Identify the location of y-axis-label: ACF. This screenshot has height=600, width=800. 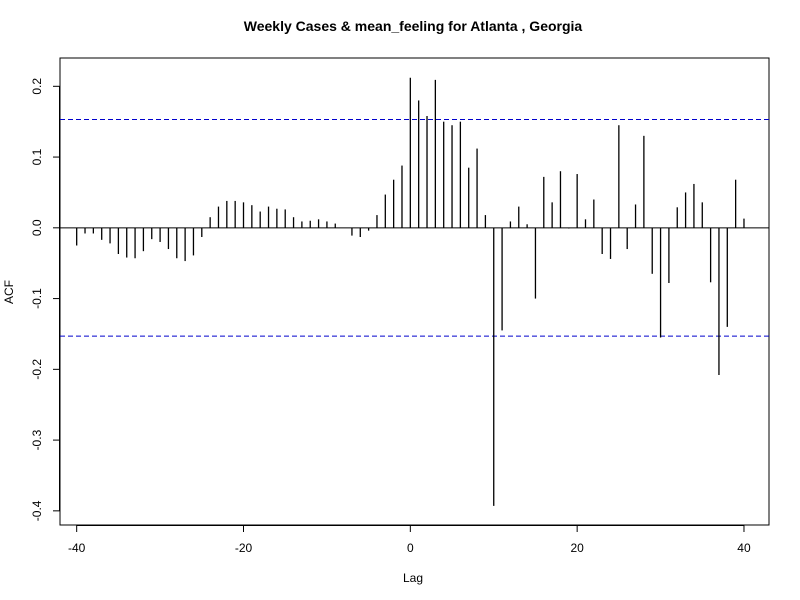
(9, 292).